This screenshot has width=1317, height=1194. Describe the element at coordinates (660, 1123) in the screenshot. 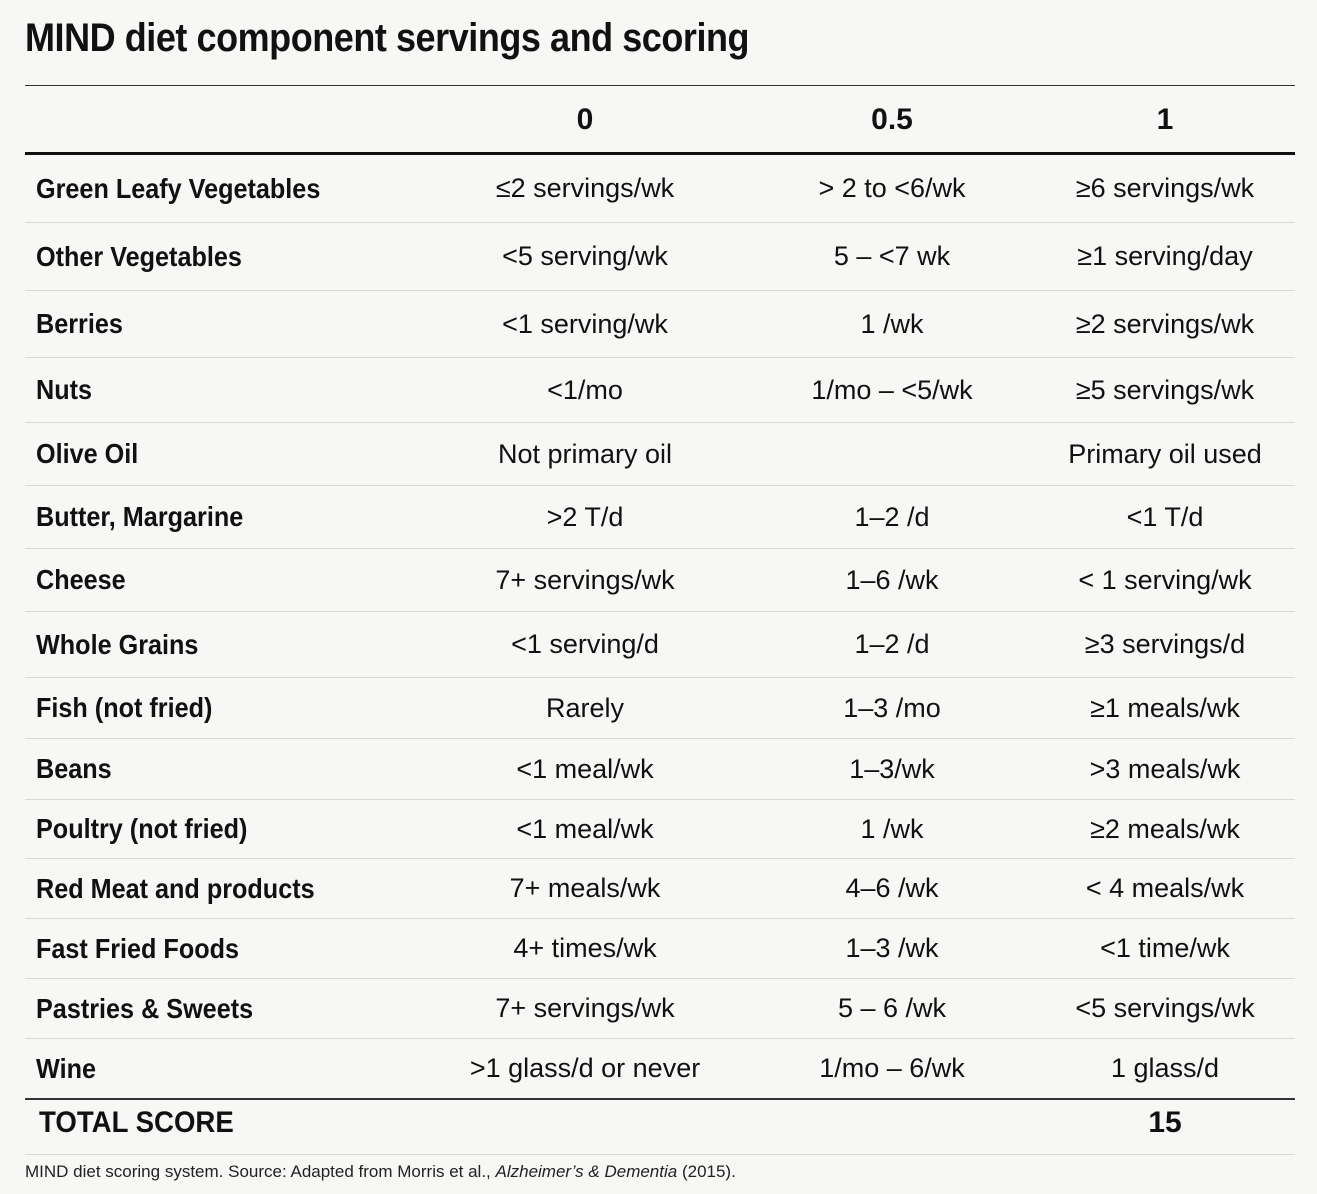

I see `total-score-row: TOTAL SCORE 15` at that location.